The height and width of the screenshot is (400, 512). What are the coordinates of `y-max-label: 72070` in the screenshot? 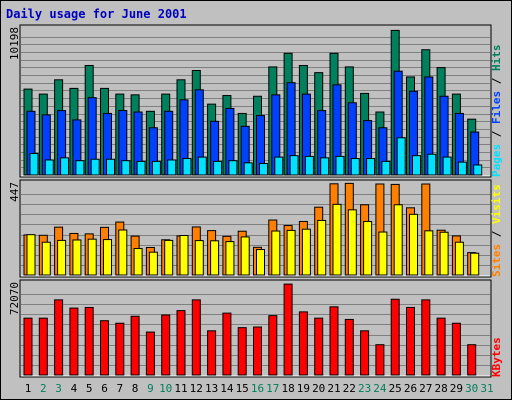 It's located at (14, 298).